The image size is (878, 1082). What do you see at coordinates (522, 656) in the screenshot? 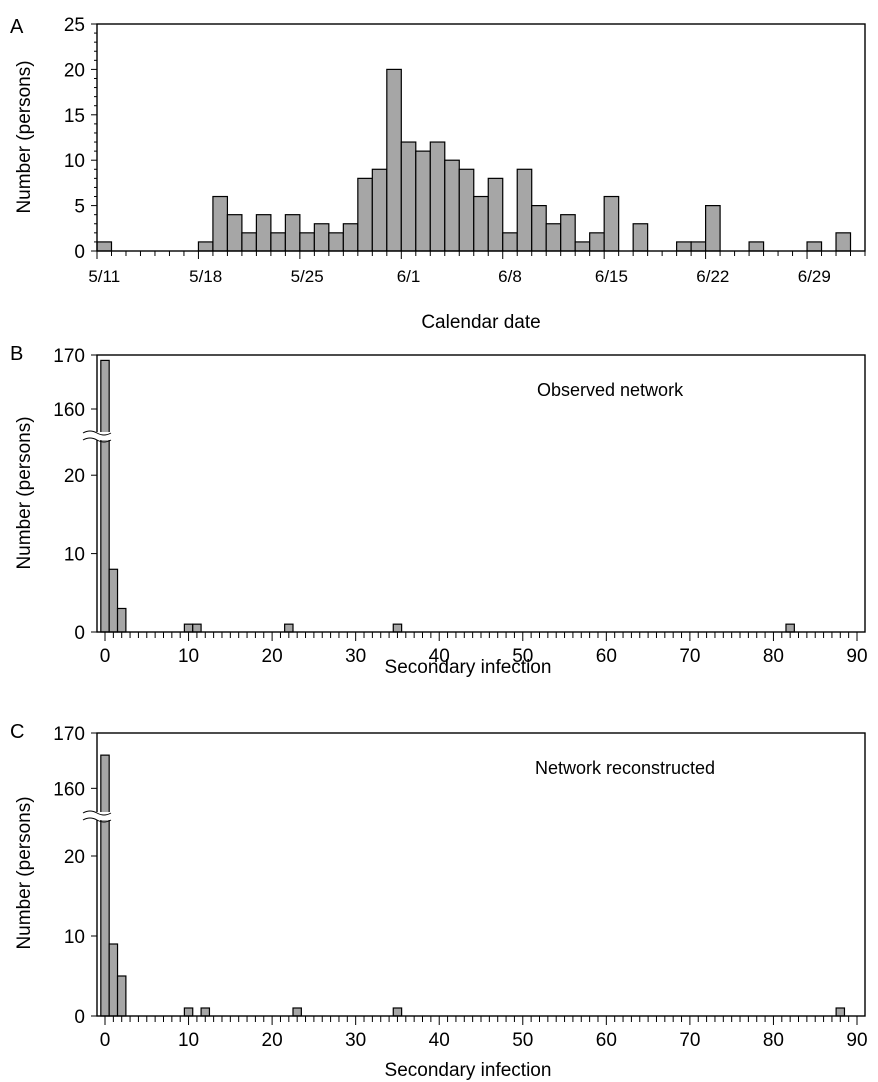
I see `panel-b-x-tick-label: 50` at bounding box center [522, 656].